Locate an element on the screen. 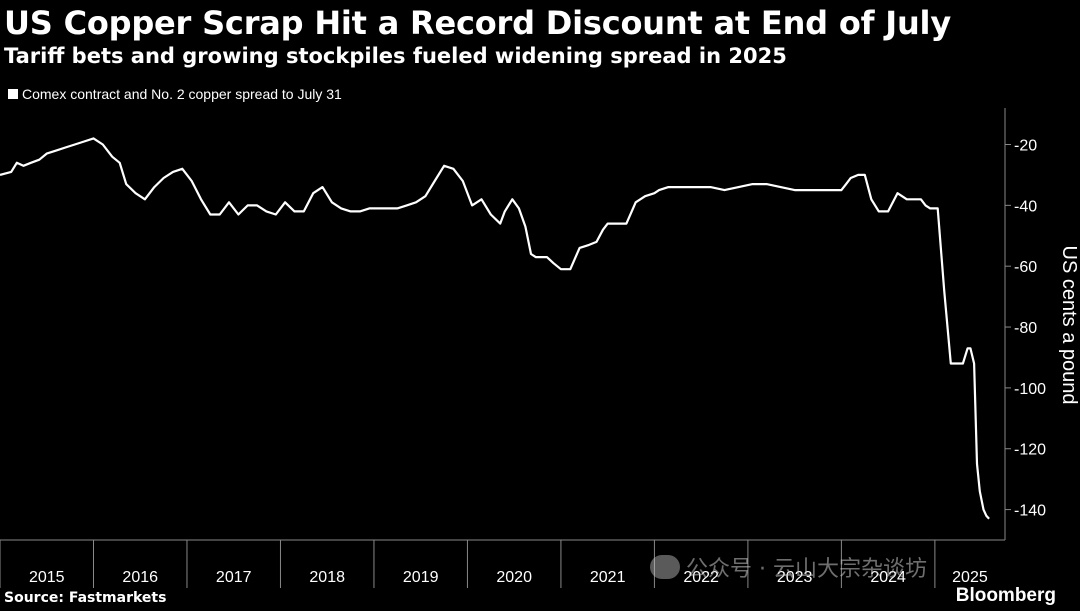  y-tick-label: -140 is located at coordinates (1030, 511).